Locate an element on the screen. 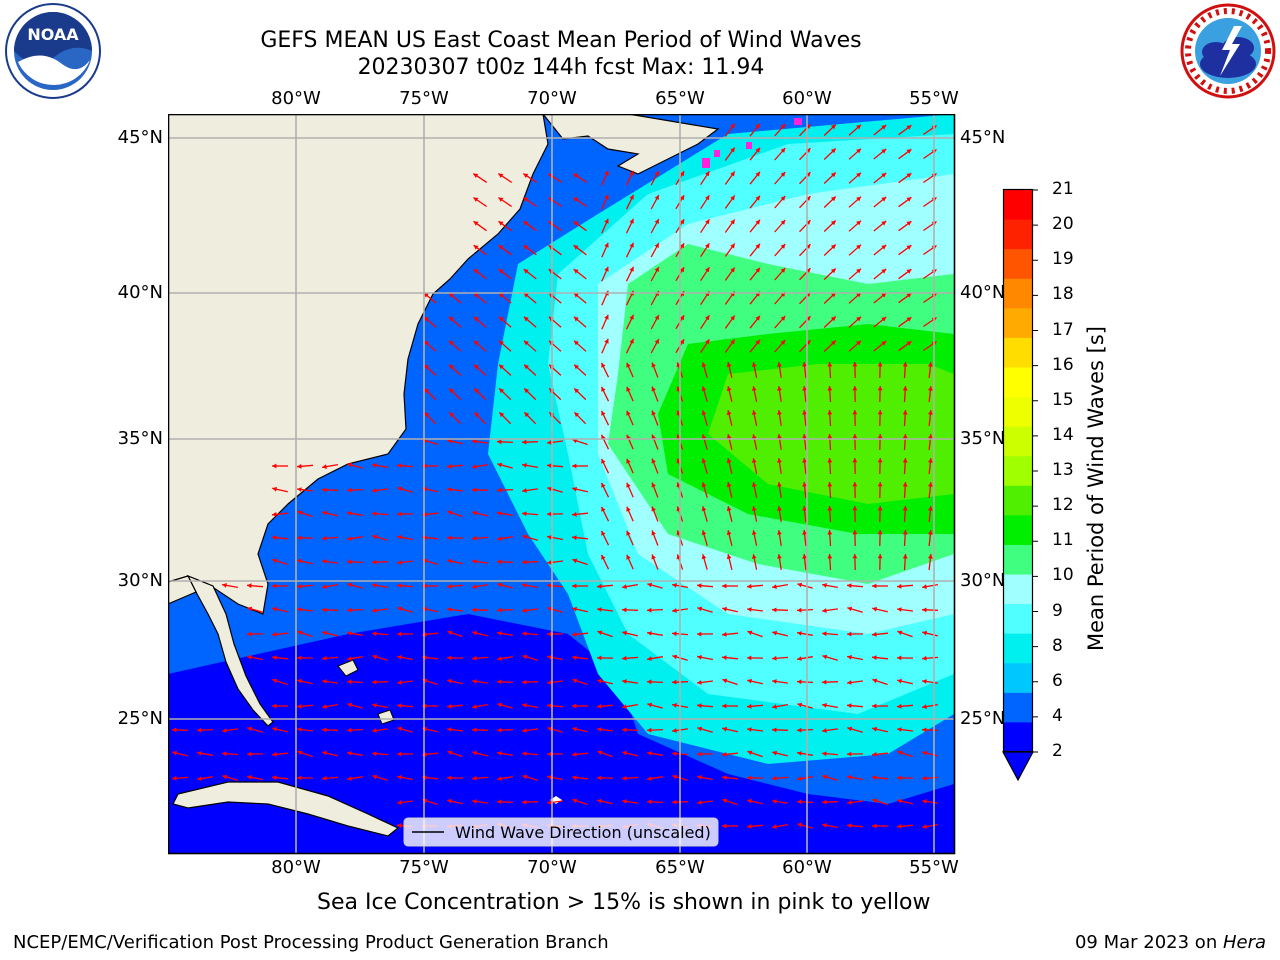  colorbar-tick-label: 4 is located at coordinates (1057, 715).